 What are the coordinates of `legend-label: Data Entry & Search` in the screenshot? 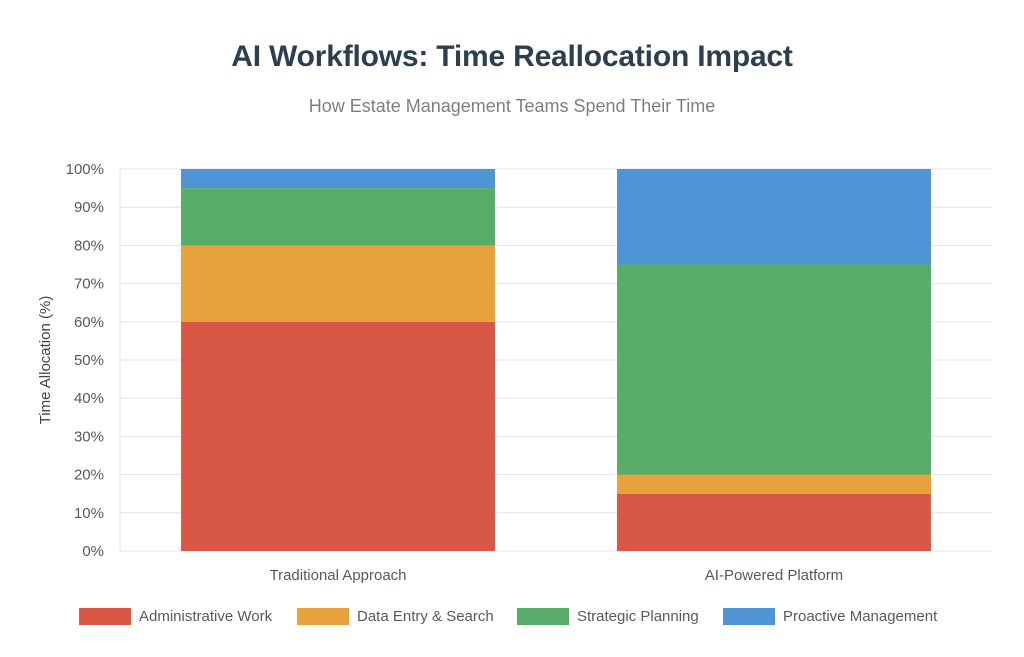 It's located at (425, 616).